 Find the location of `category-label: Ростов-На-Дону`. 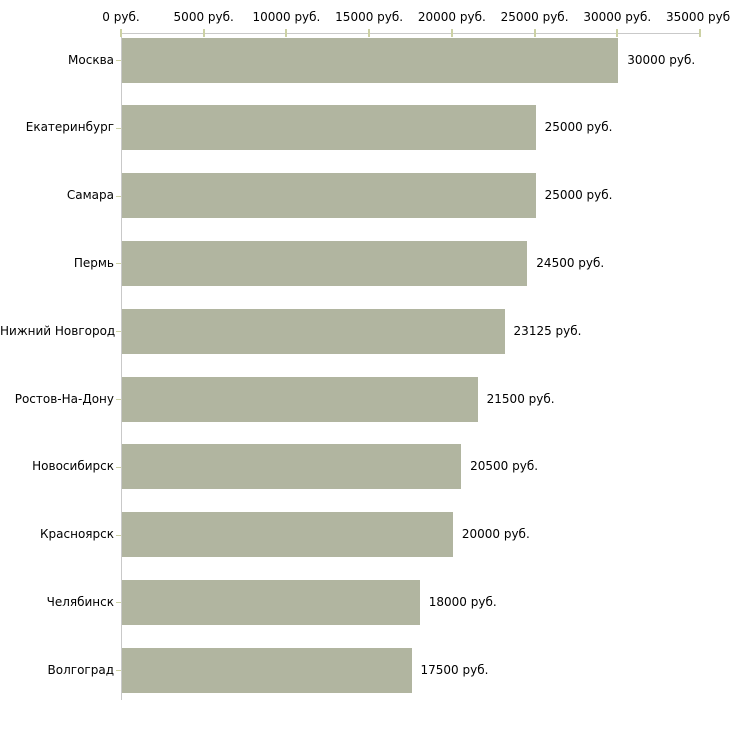

category-label: Ростов-На-Дону is located at coordinates (64, 398).